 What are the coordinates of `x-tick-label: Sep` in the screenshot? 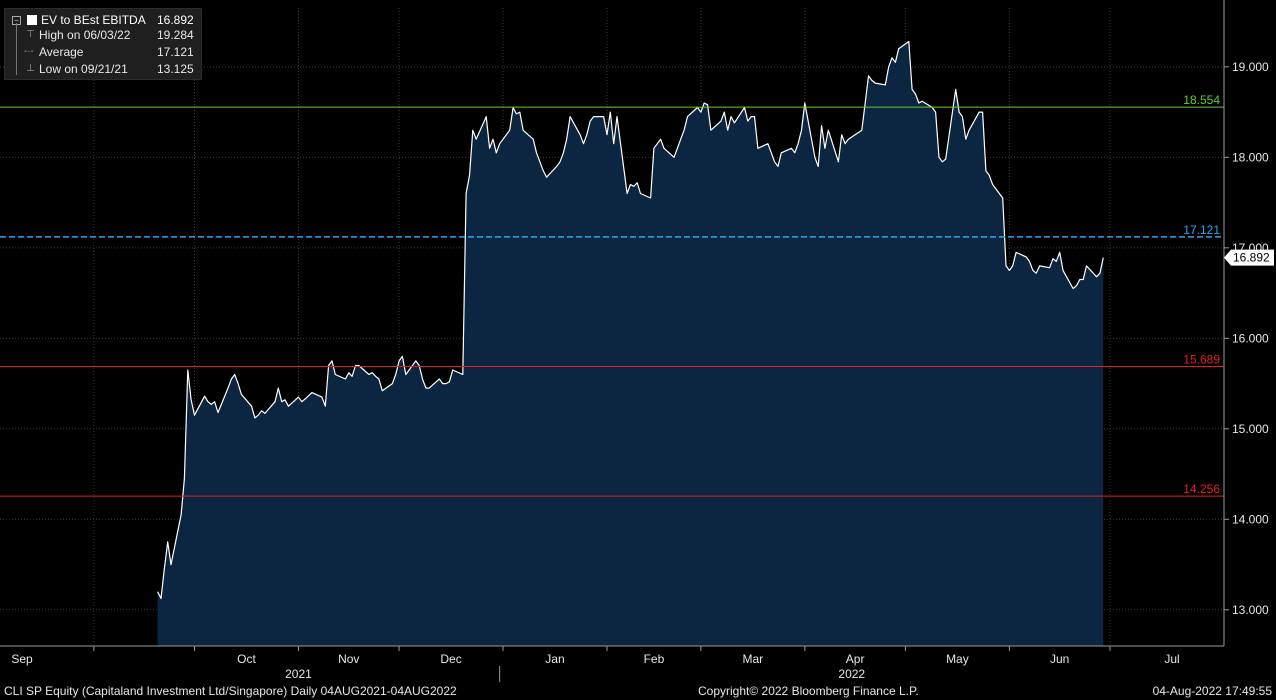 It's located at (22, 659).